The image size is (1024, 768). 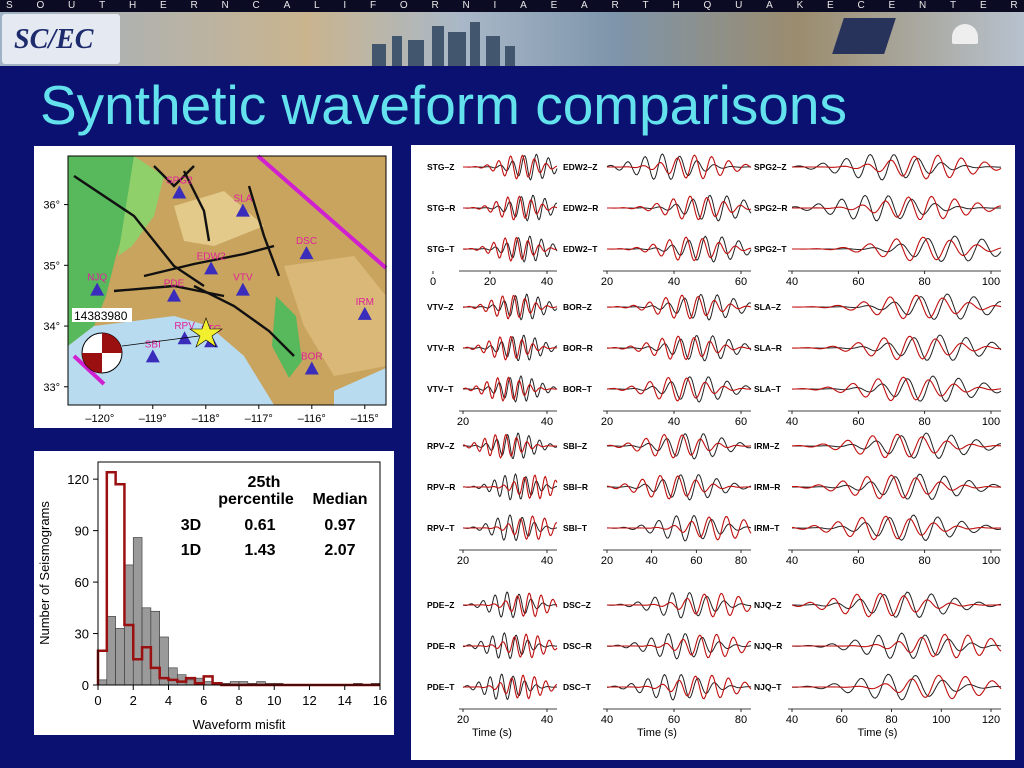 What do you see at coordinates (440, 167) in the screenshot?
I see `trace-label: STG–Z` at bounding box center [440, 167].